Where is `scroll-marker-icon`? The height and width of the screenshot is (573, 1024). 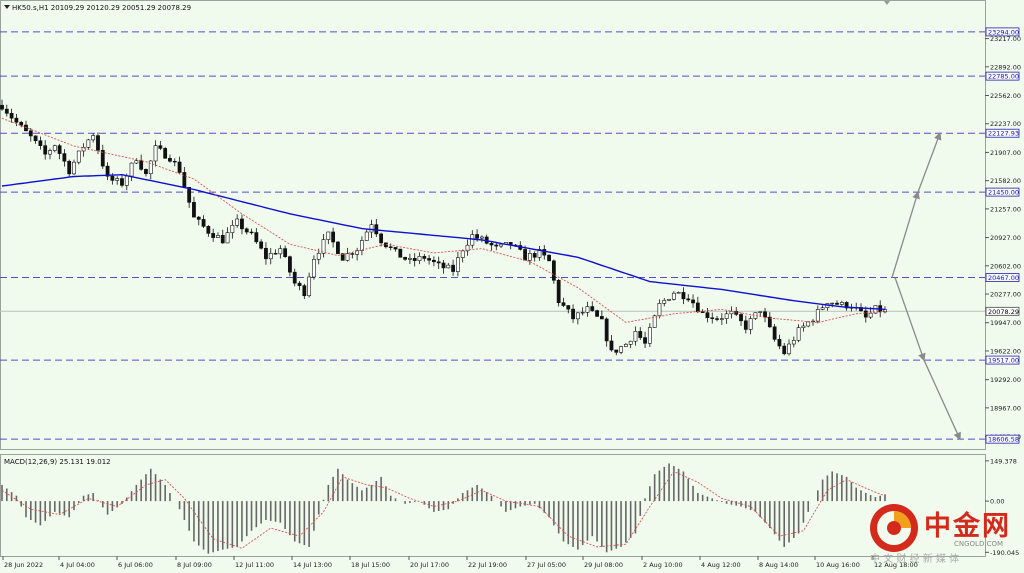 scroll-marker-icon is located at coordinates (887, 3).